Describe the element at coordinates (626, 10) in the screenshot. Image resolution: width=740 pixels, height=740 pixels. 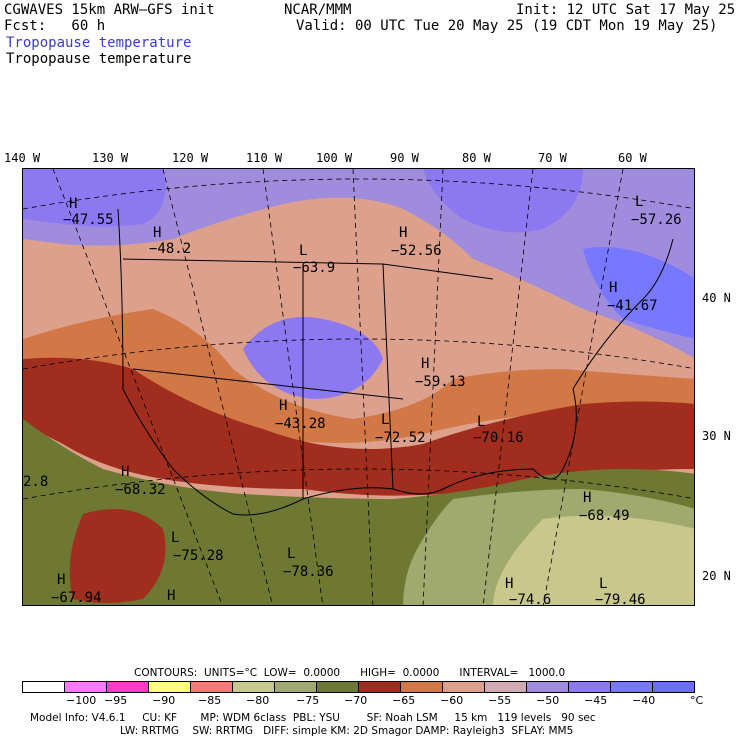
I see `init-time: Init: 12 UTC Sat 17 May 25` at that location.